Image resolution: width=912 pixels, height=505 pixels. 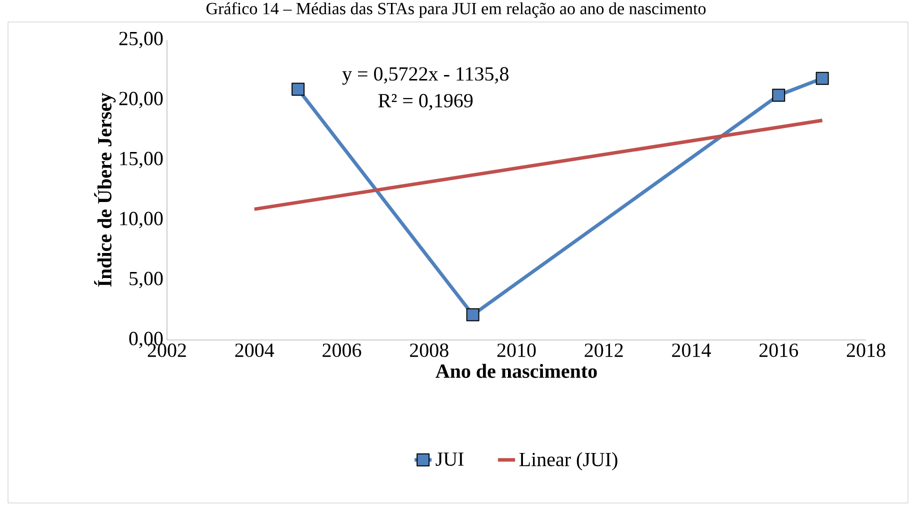 What do you see at coordinates (342, 351) in the screenshot?
I see `x-tick-label: 2006` at bounding box center [342, 351].